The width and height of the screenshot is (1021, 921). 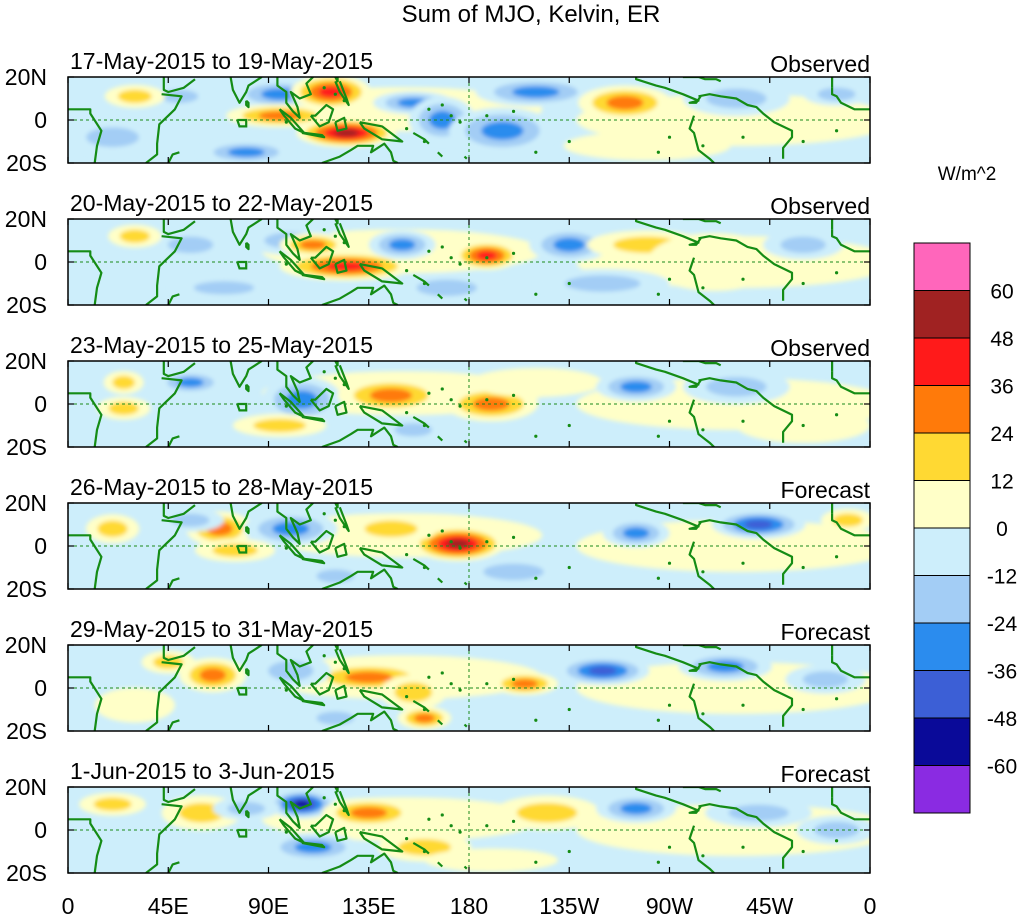 I want to click on panel-date-range: 29-May-2015 to 31-May-2015, so click(x=221, y=629).